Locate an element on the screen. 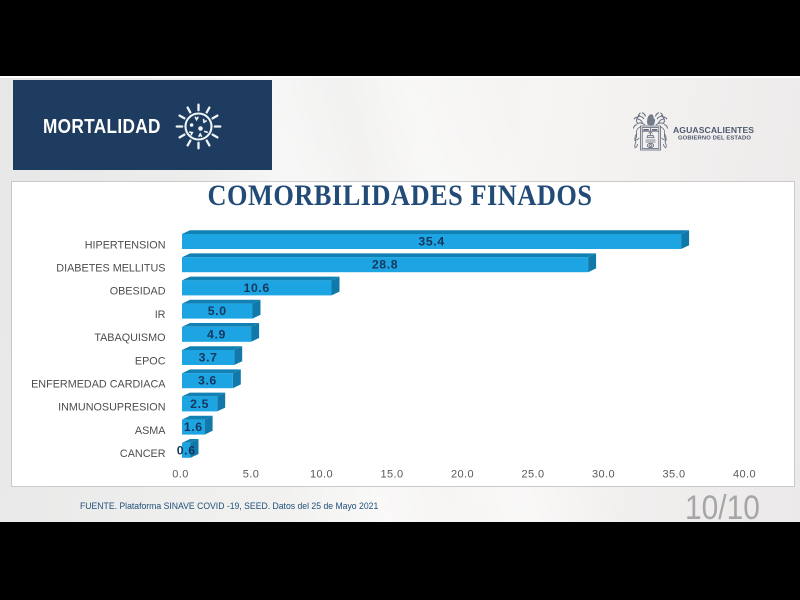 This screenshot has height=600, width=800. svg-text: AGUASCALIENTES is located at coordinates (713, 130).